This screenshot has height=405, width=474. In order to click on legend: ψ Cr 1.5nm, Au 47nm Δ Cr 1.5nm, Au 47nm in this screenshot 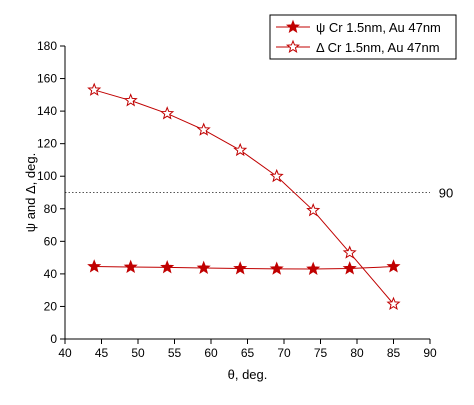, I will do `click(363, 37)`.